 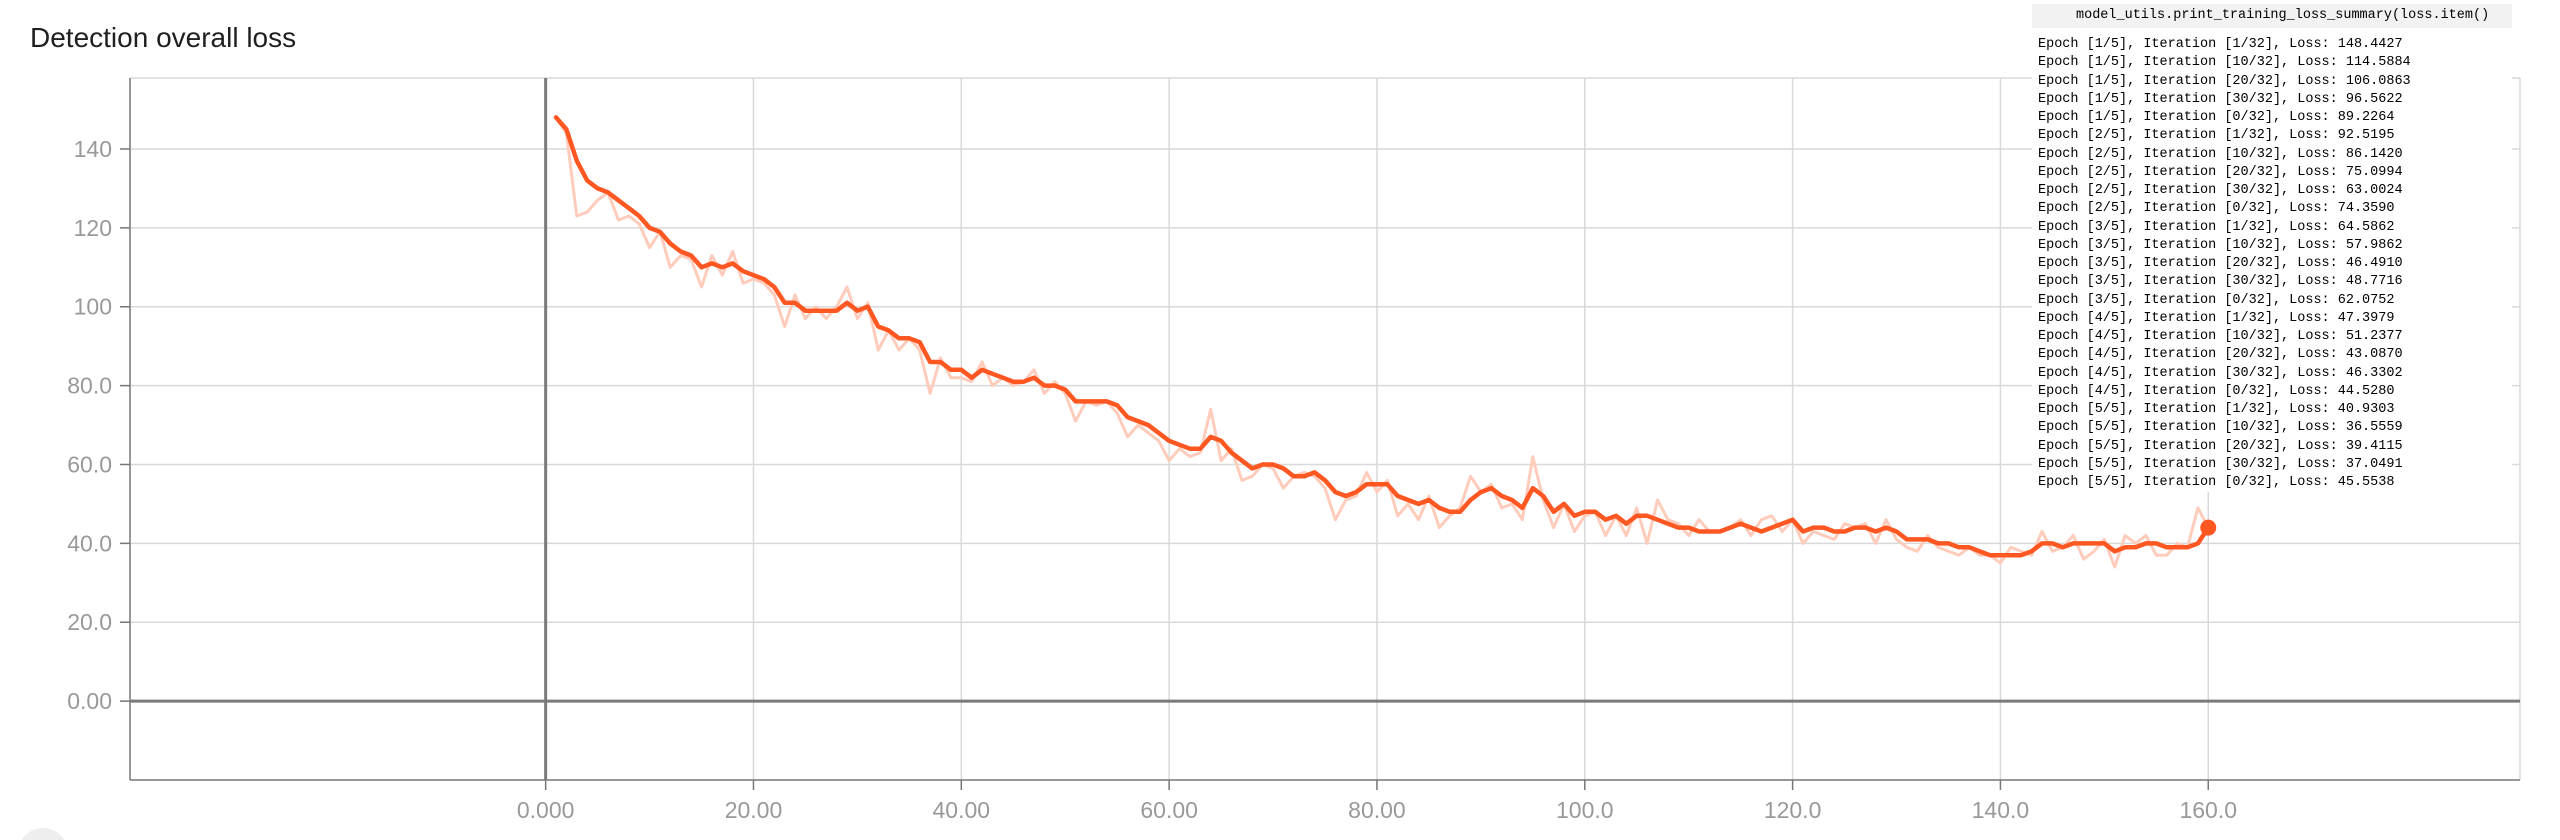 What do you see at coordinates (1377, 810) in the screenshot?
I see `x-tick-label: 80.00` at bounding box center [1377, 810].